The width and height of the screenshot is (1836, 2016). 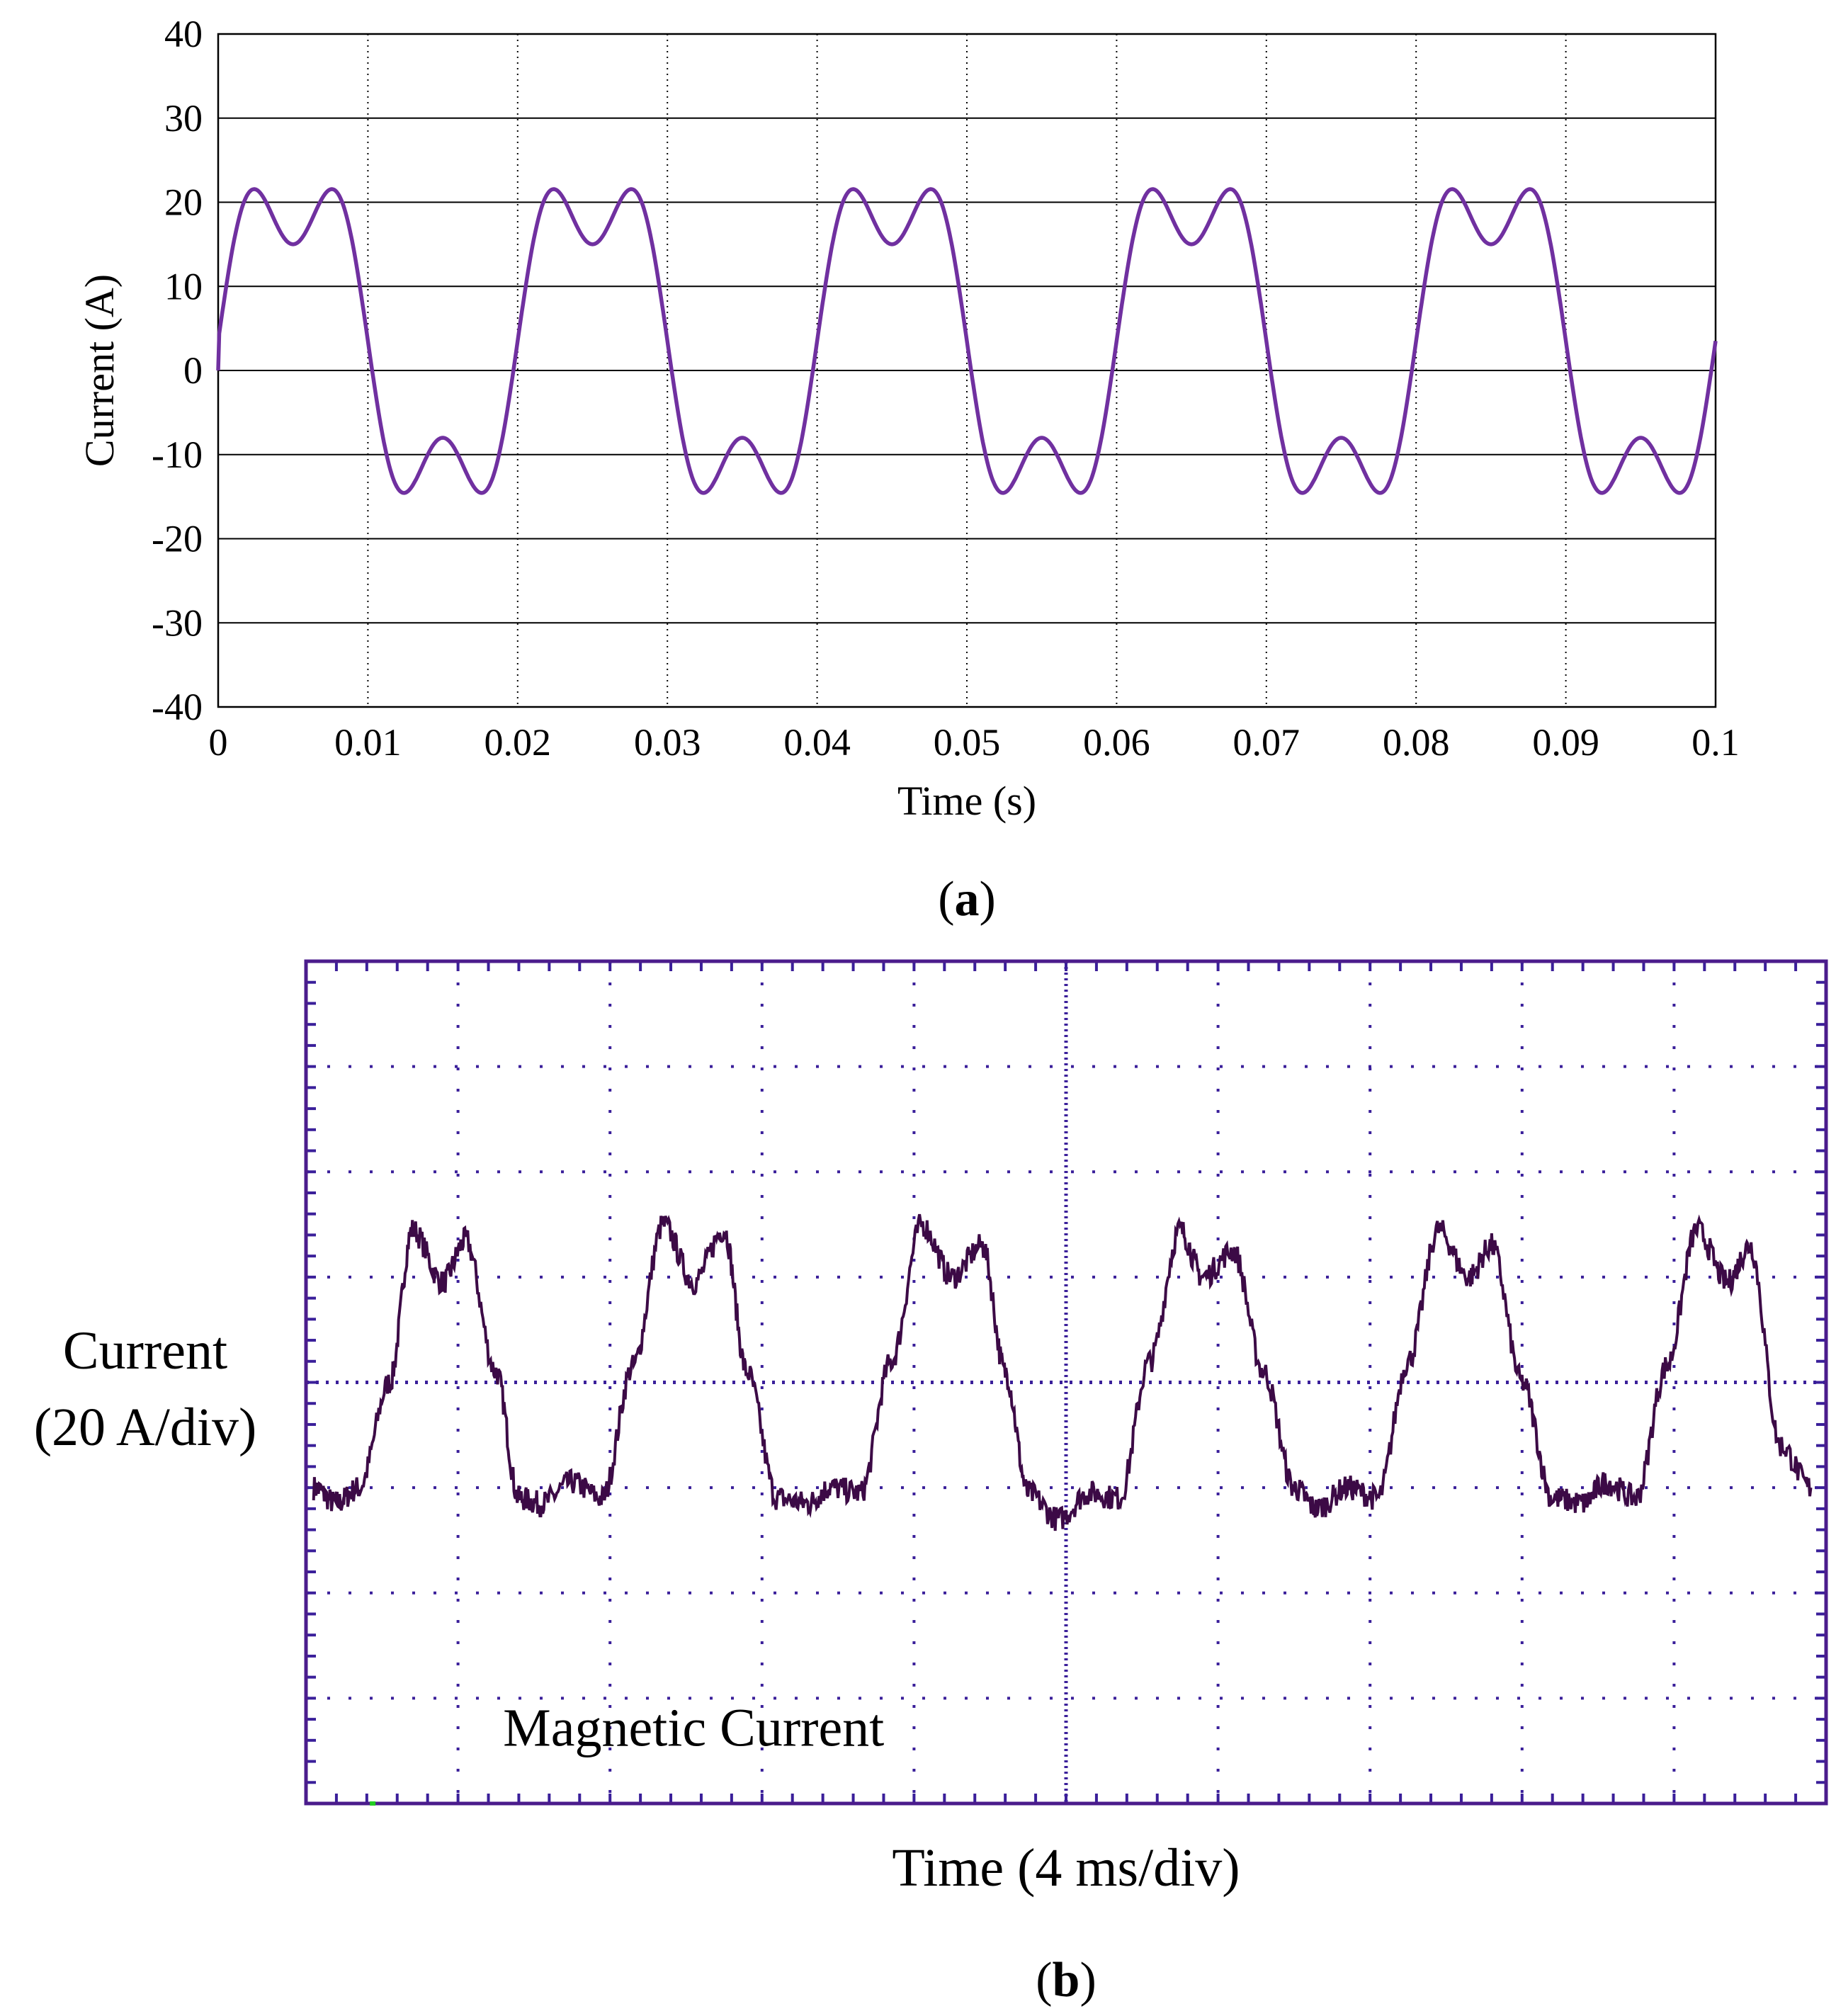 What do you see at coordinates (177, 622) in the screenshot?
I see `panel-a-y-tick-label: -30` at bounding box center [177, 622].